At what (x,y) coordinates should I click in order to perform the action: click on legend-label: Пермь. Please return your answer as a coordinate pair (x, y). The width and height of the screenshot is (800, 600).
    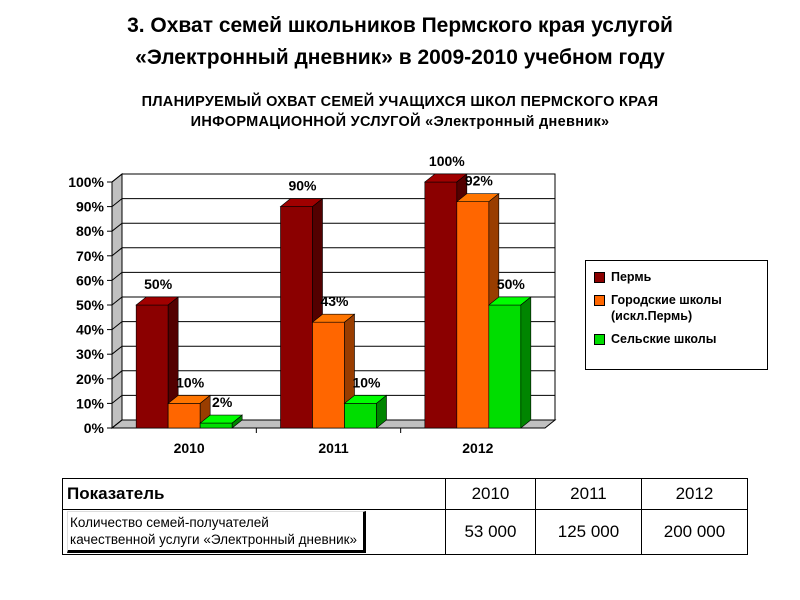
    Looking at the image, I should click on (631, 277).